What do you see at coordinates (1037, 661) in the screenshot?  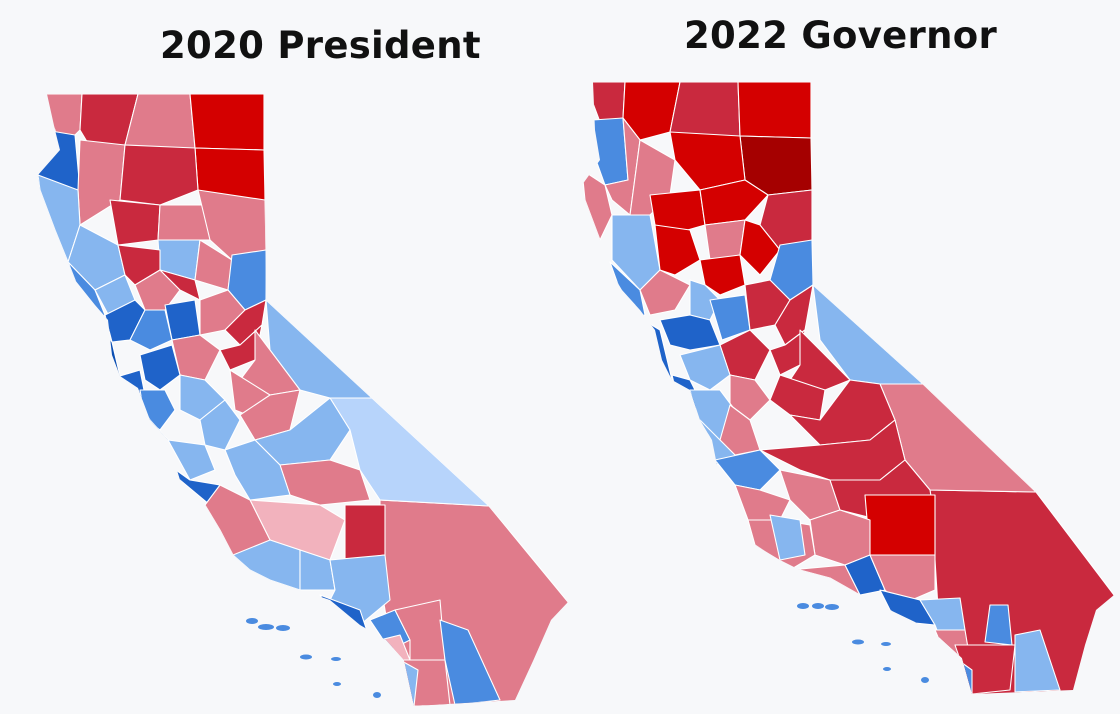 I see `county-imperial-r` at bounding box center [1037, 661].